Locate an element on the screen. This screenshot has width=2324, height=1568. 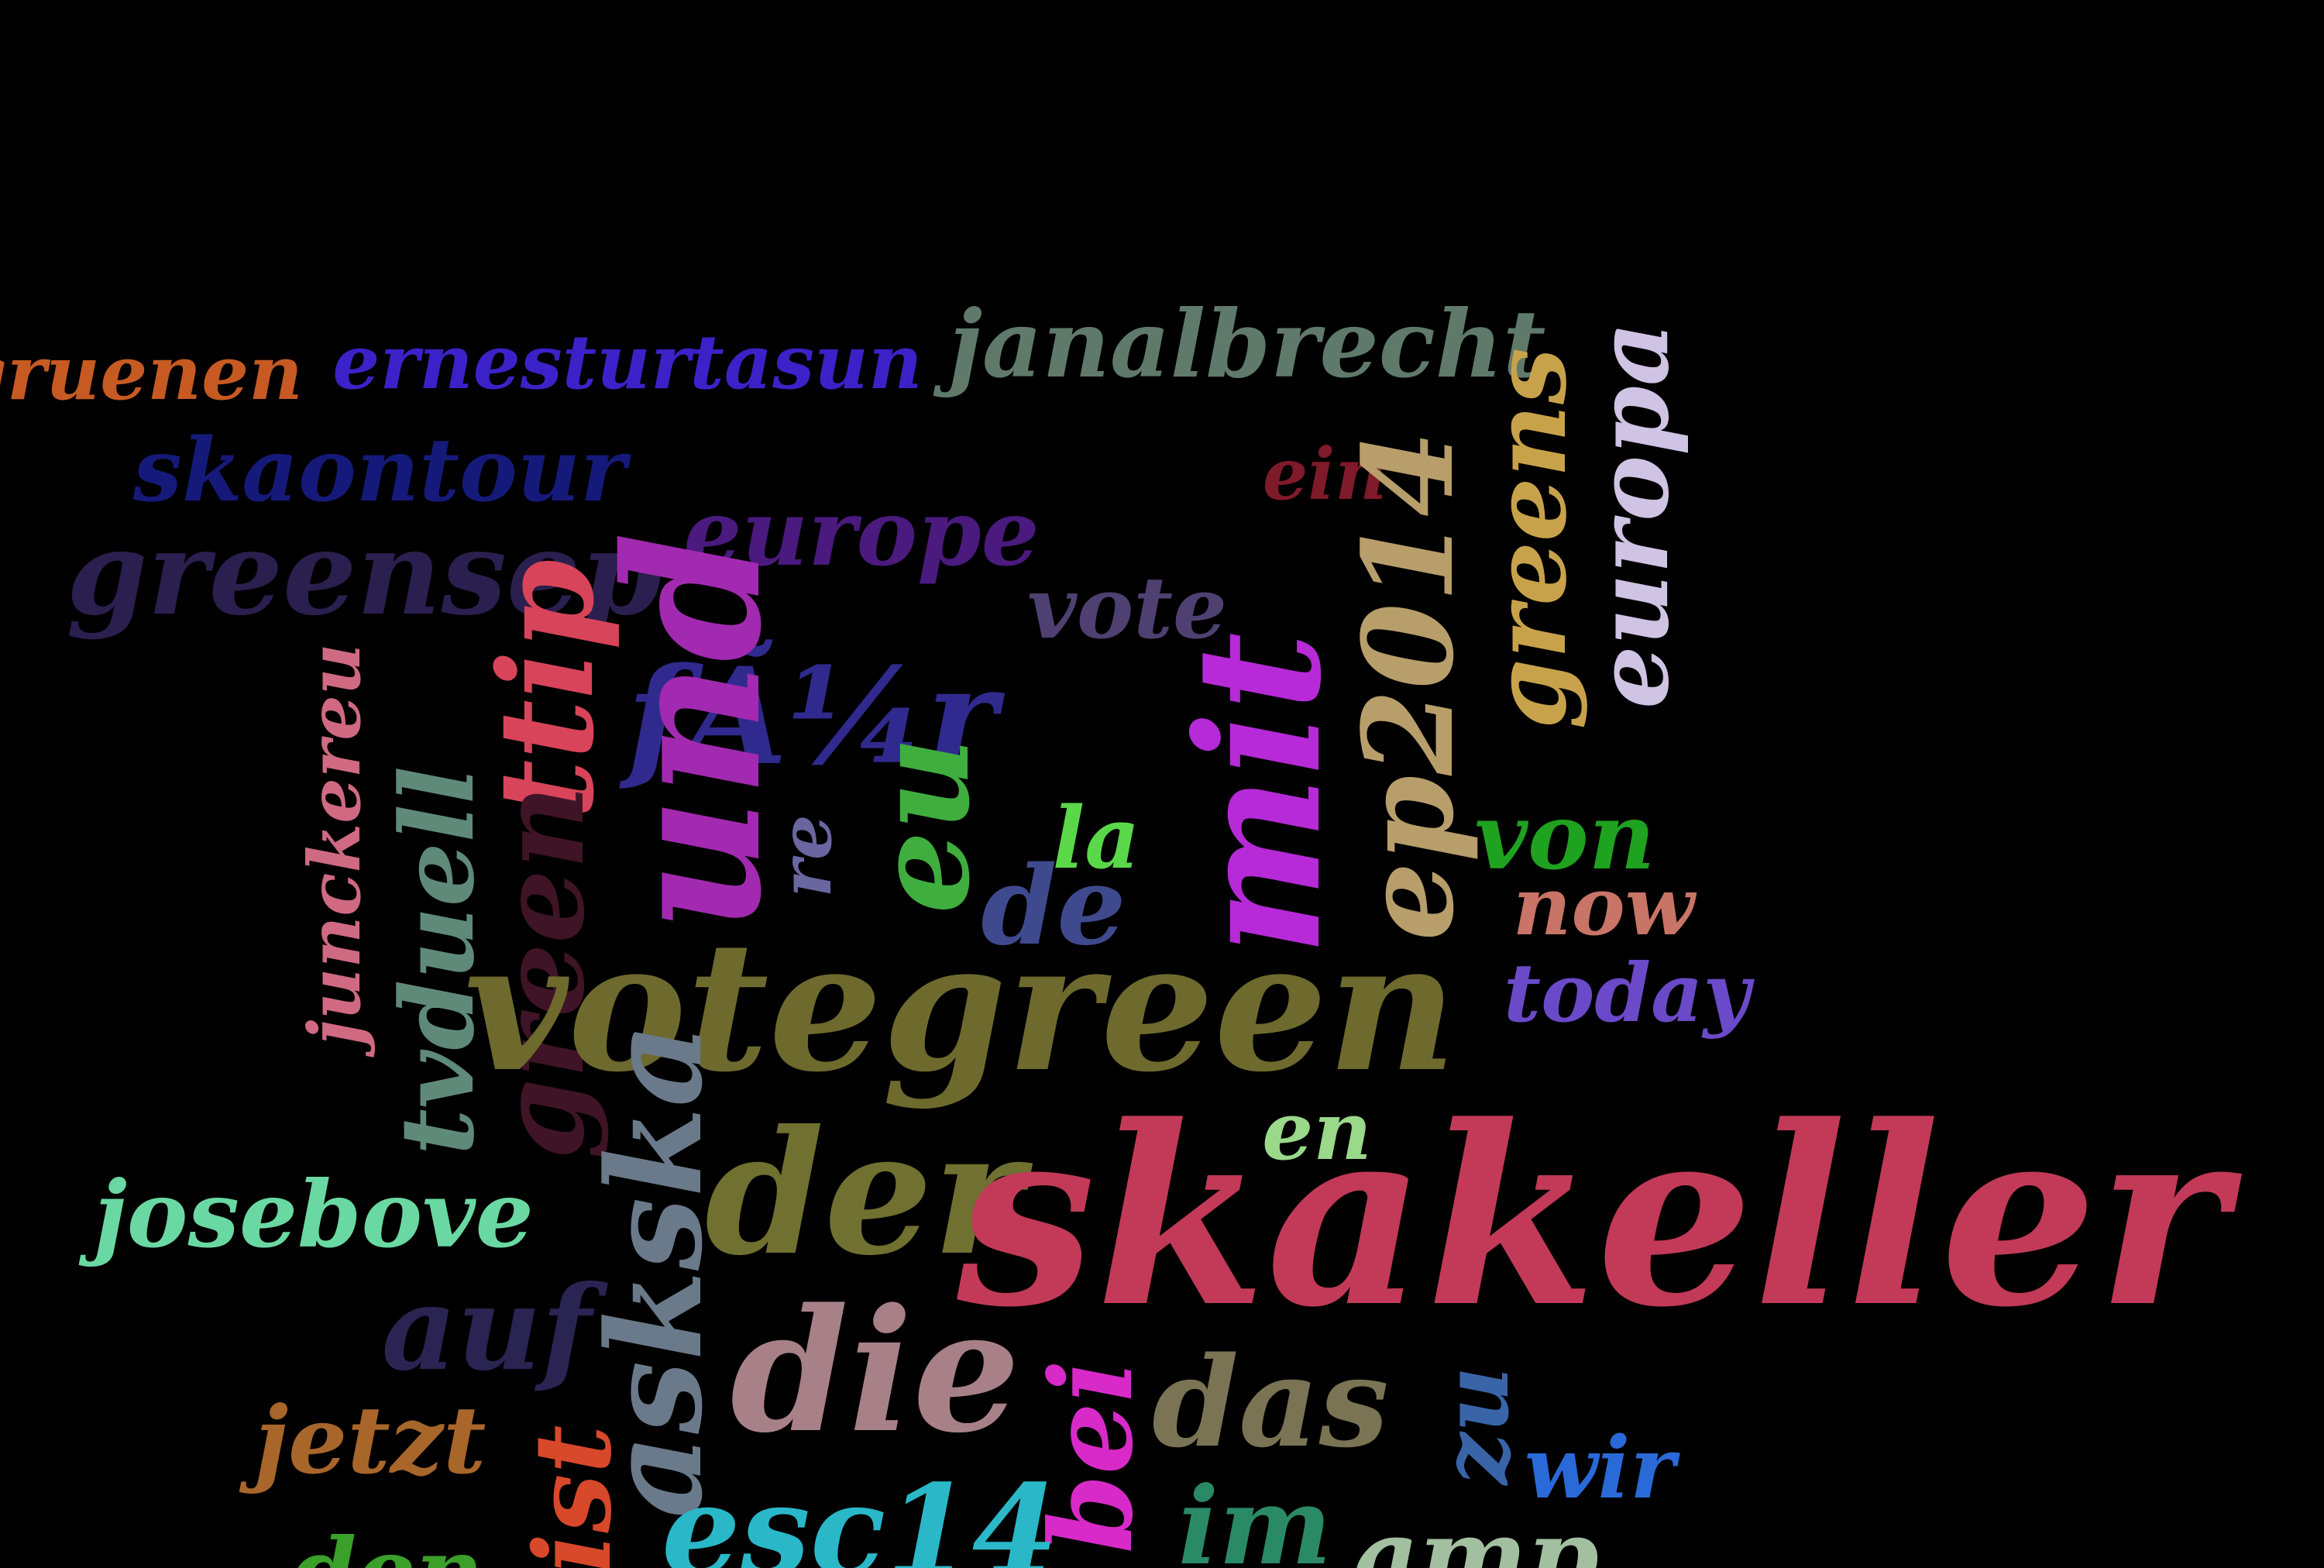
word-now: now is located at coordinates (1603, 906).